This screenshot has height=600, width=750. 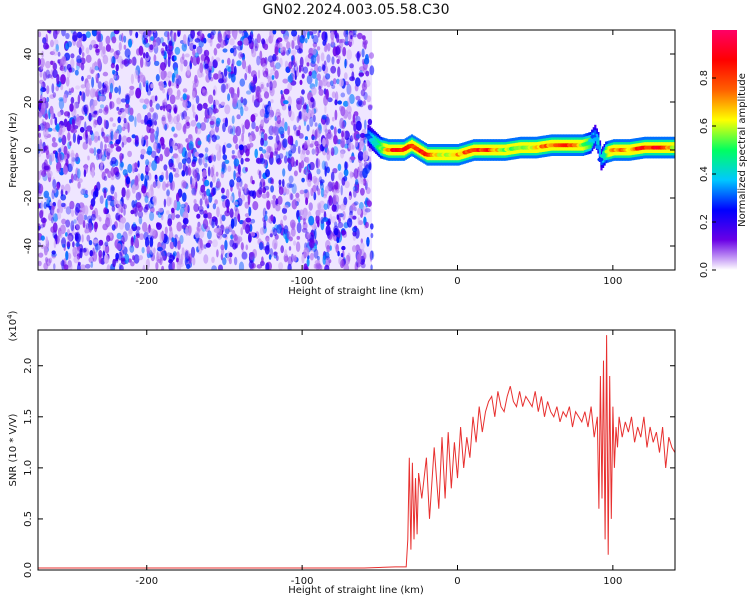 What do you see at coordinates (704, 222) in the screenshot?
I see `colorbar-tick-label: 0.2` at bounding box center [704, 222].